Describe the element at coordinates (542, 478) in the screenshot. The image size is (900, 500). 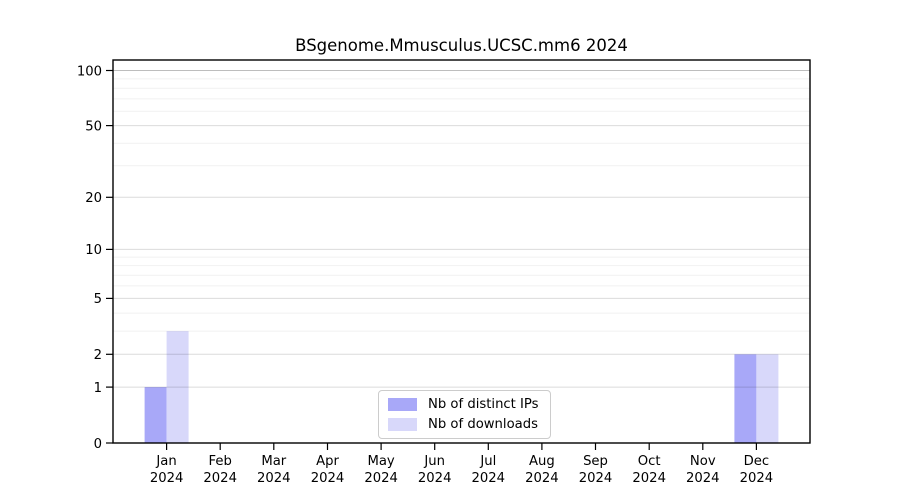
I see `x-tick-year-label-aug: 2024` at that location.